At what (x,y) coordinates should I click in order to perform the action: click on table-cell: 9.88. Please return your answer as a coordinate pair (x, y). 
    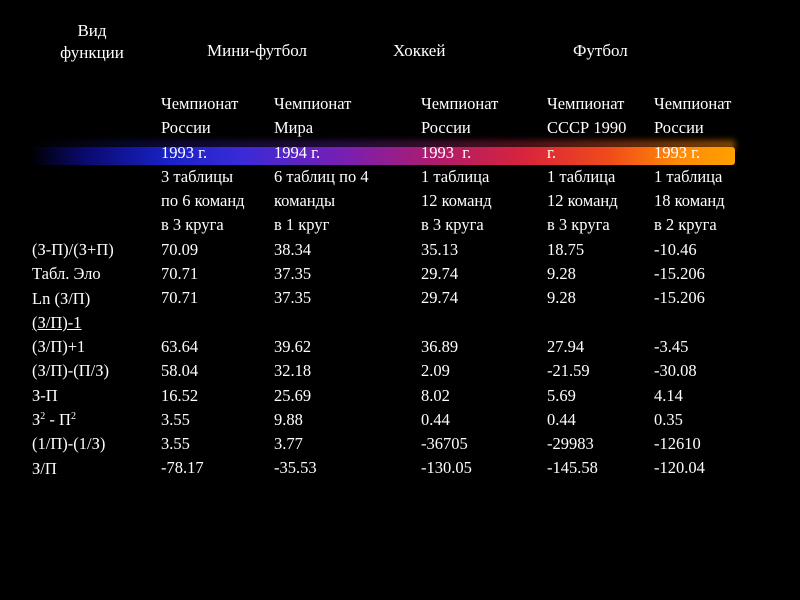
    Looking at the image, I should click on (321, 420).